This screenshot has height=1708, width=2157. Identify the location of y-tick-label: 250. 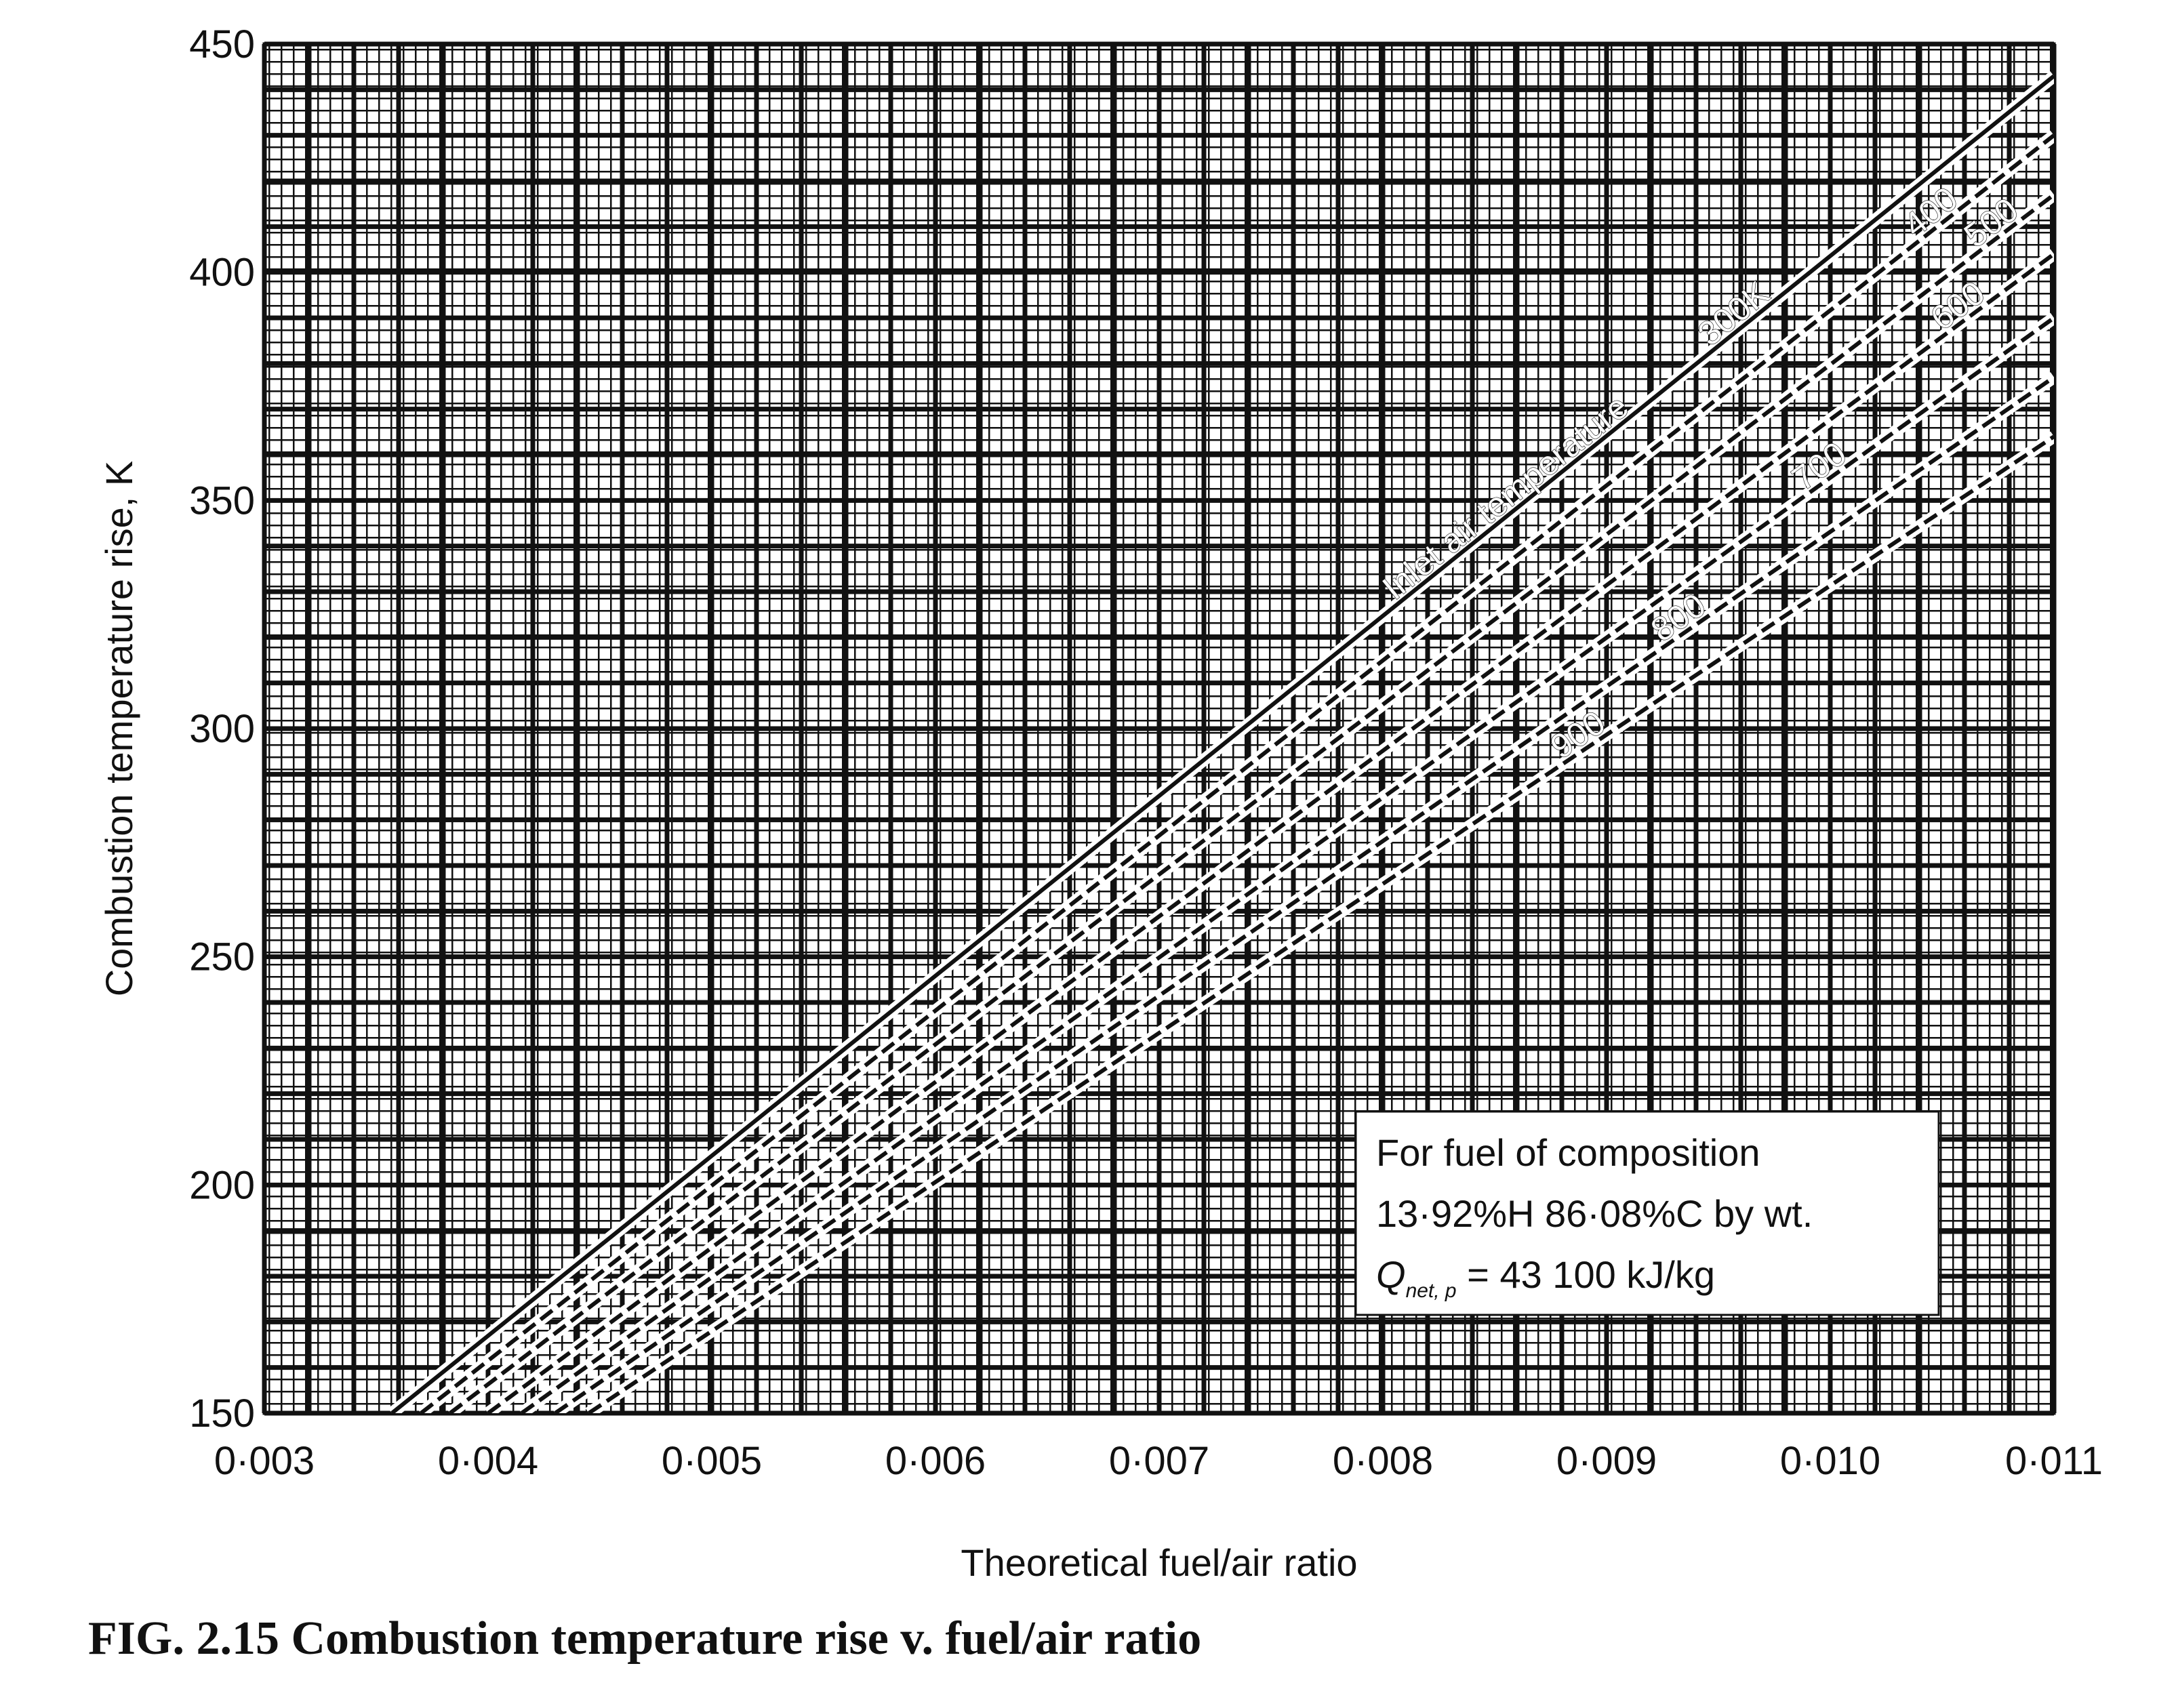
(222, 957).